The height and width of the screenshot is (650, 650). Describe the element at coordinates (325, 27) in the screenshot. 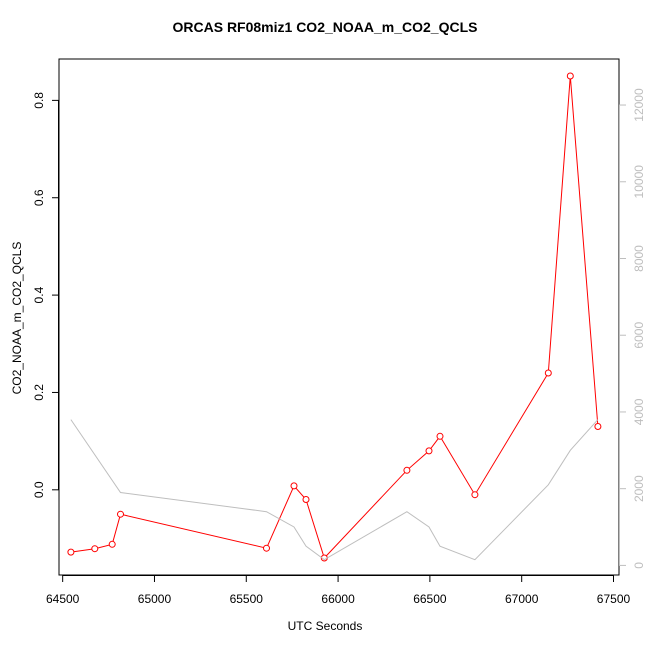

I see `chart-title: ORCAS RF08miz1 CO2_NOAA_m_CO2_QCLS` at that location.